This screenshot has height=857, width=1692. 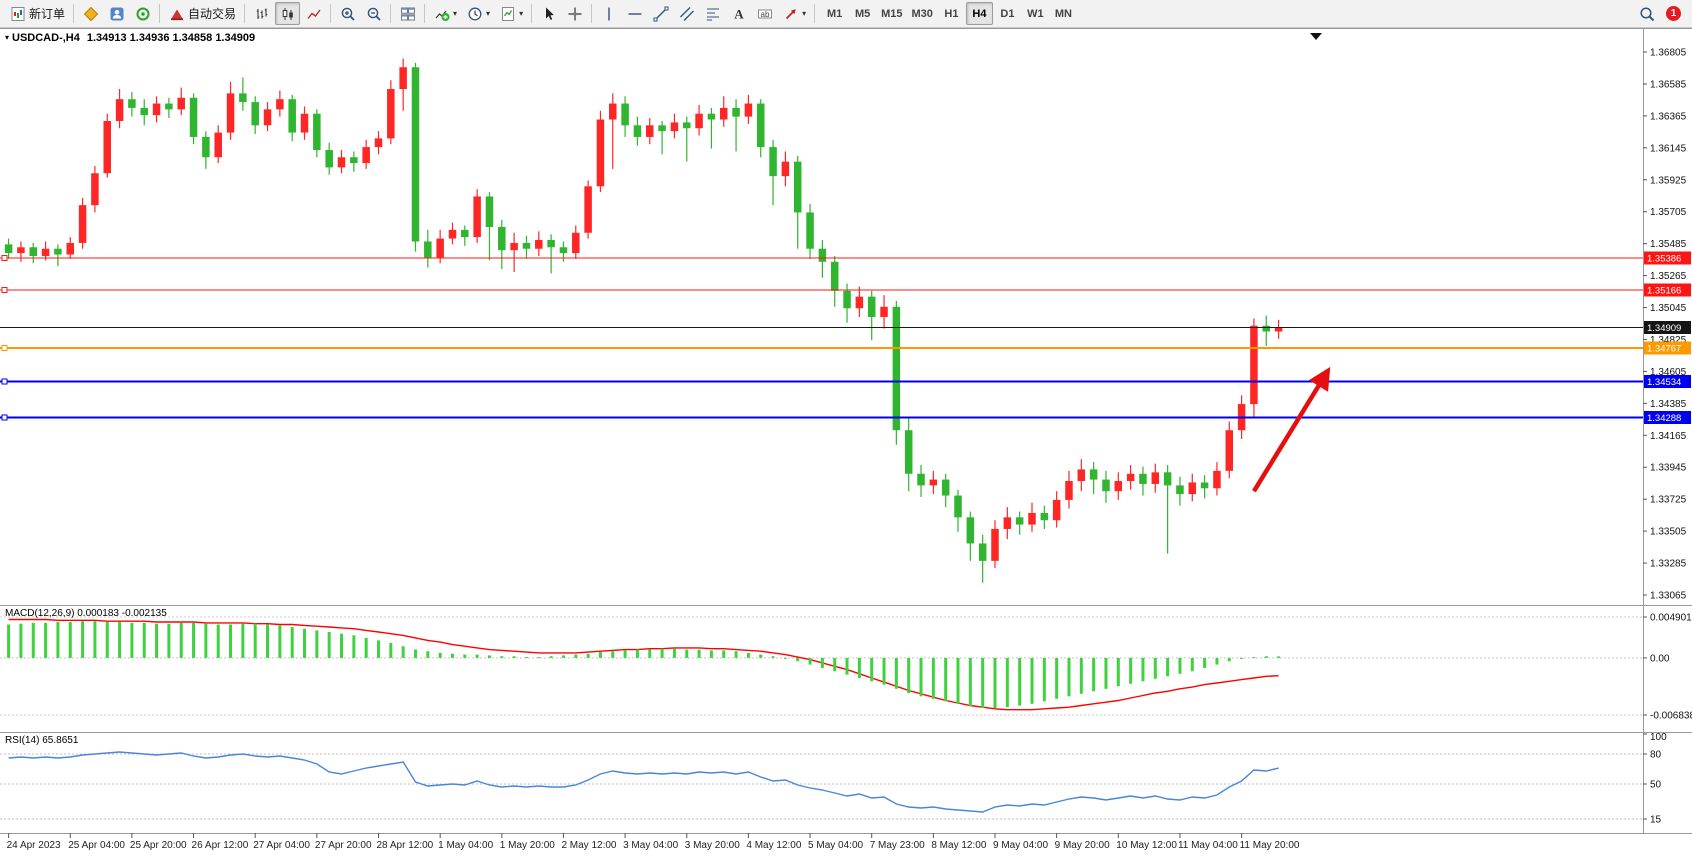 I want to click on timeframe-mn-button: MN, so click(x=1063, y=13).